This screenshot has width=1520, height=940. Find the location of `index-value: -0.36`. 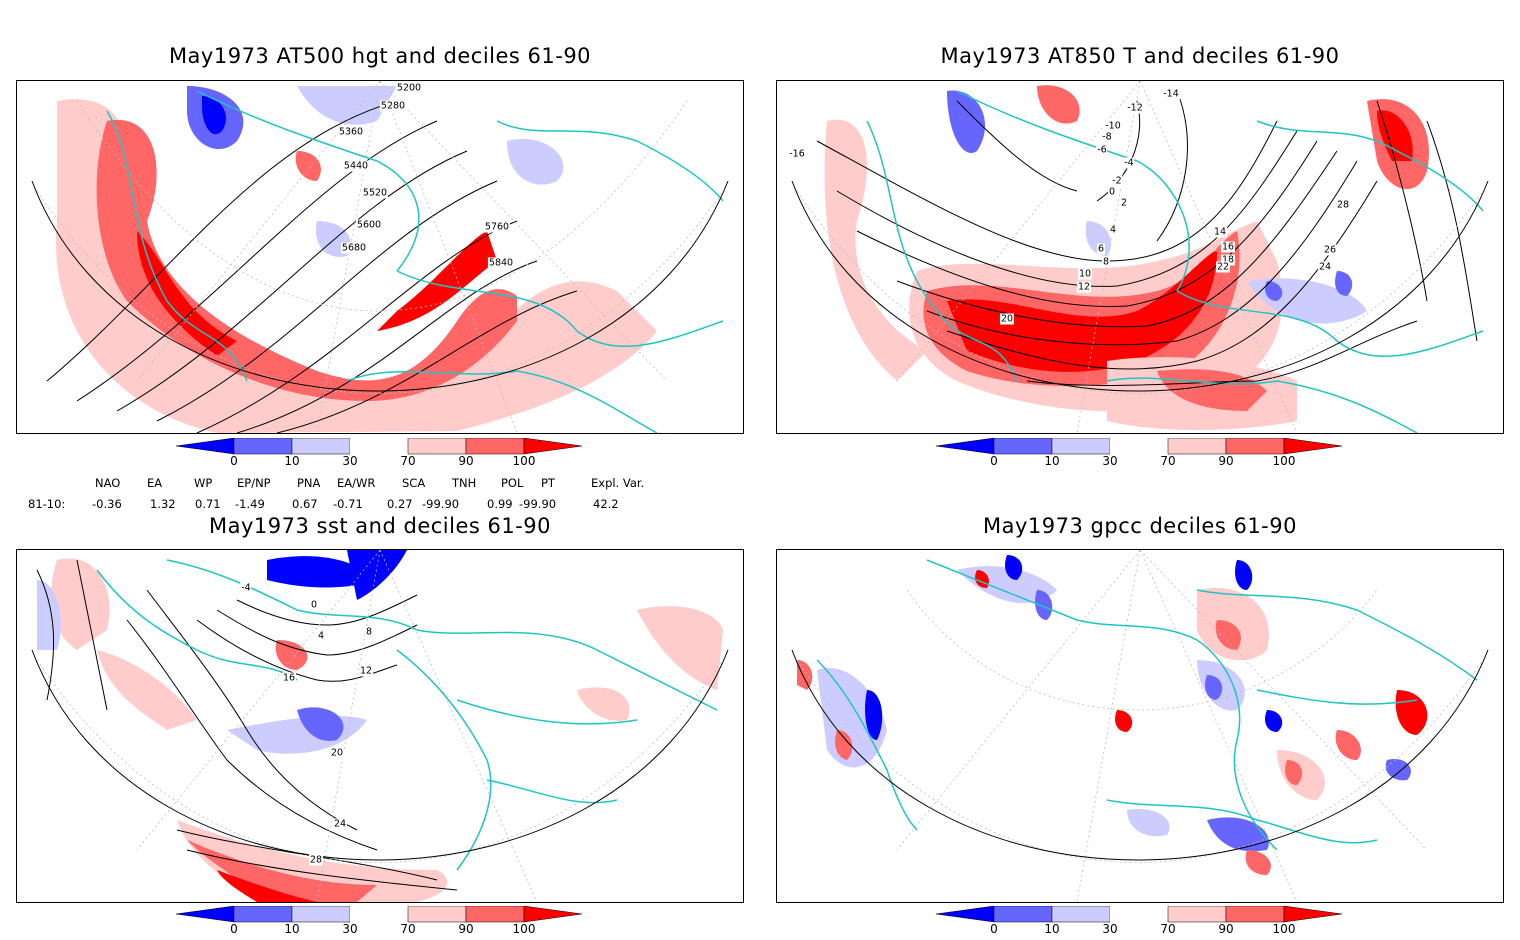

index-value: -0.36 is located at coordinates (107, 504).